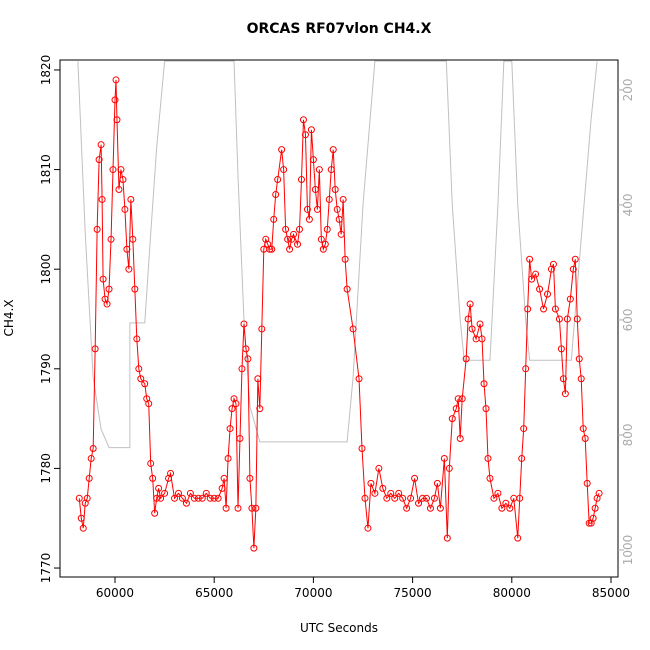 The image size is (650, 650). What do you see at coordinates (339, 29) in the screenshot?
I see `chart-title: ORCAS RF07vlon CH4.X` at bounding box center [339, 29].